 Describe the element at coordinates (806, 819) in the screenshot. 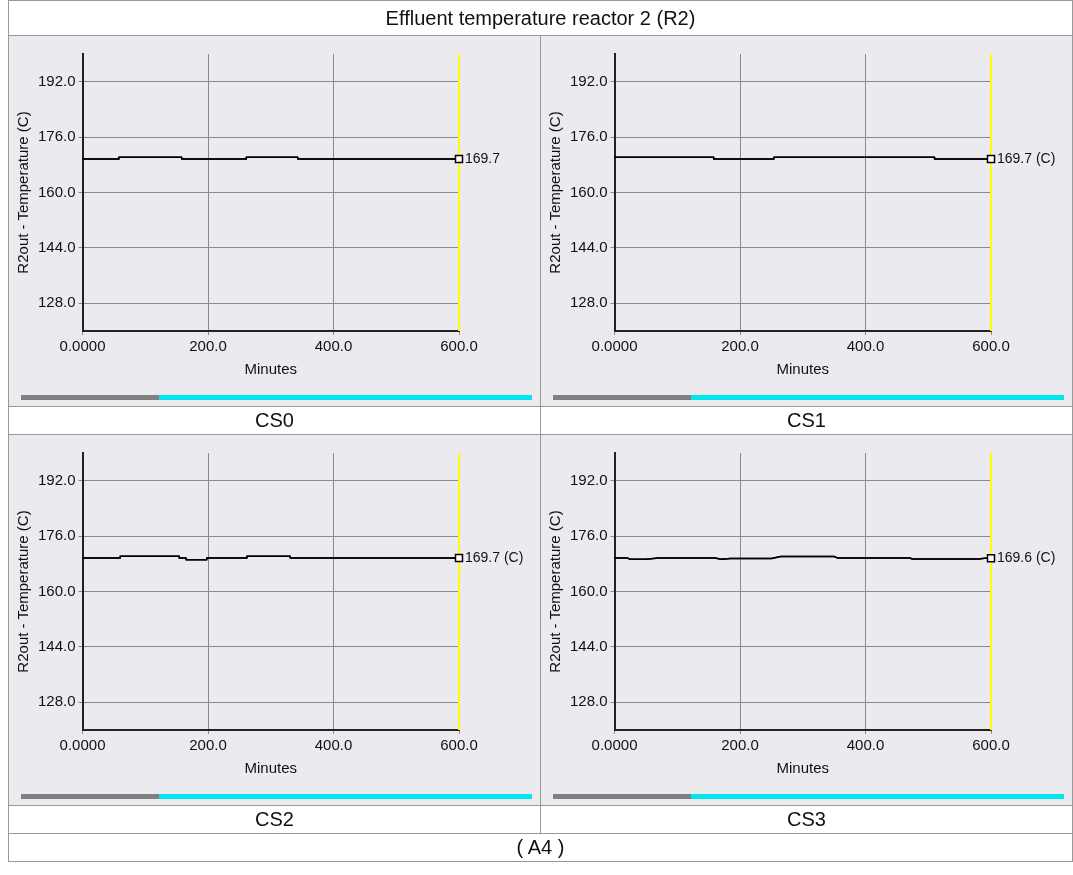

I see `text: CS3` at that location.